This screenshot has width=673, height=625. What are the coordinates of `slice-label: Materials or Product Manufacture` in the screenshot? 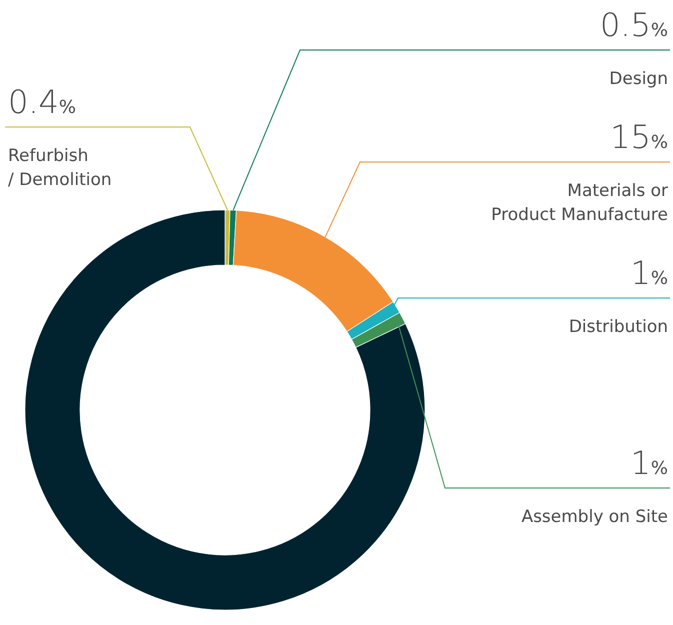 It's located at (579, 203).